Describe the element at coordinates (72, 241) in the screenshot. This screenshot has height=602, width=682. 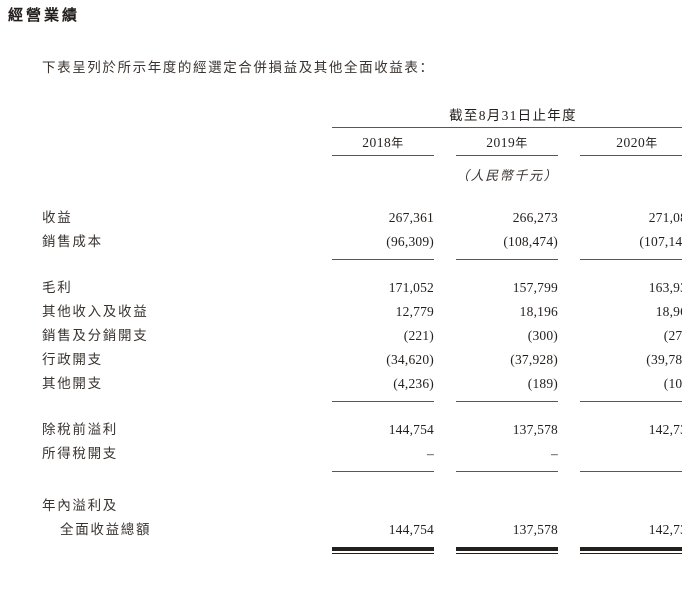
I see `row-label-cost-of-sales: 銷售成本` at that location.